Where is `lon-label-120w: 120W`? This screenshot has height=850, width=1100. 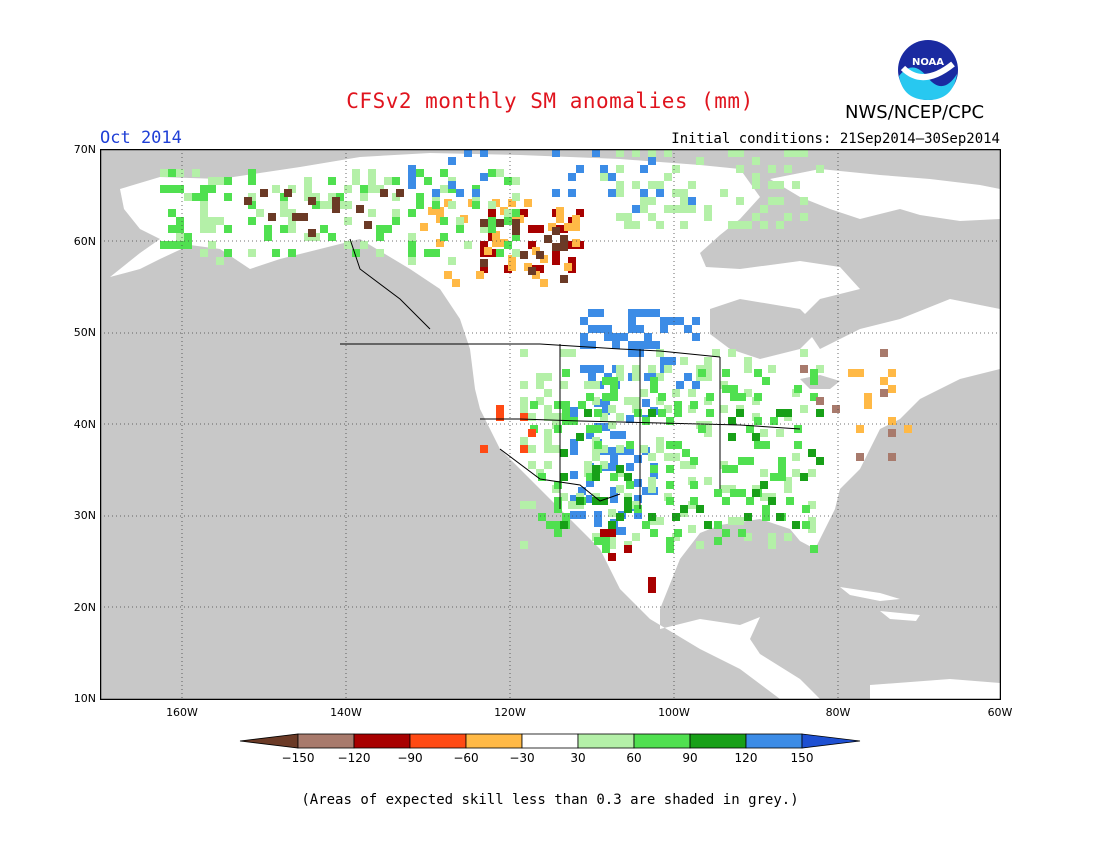
lon-label-120w: 120W is located at coordinates (510, 712).